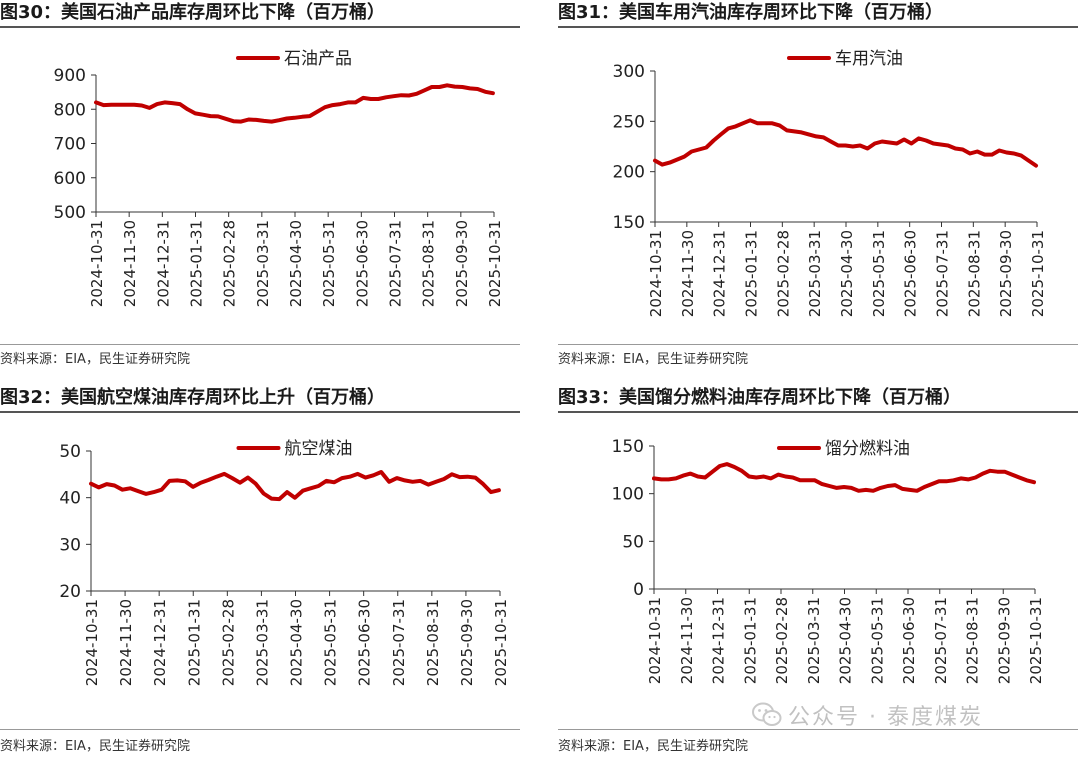 The height and width of the screenshot is (759, 1080). What do you see at coordinates (318, 59) in the screenshot?
I see `legend-label: 石油产品` at bounding box center [318, 59].